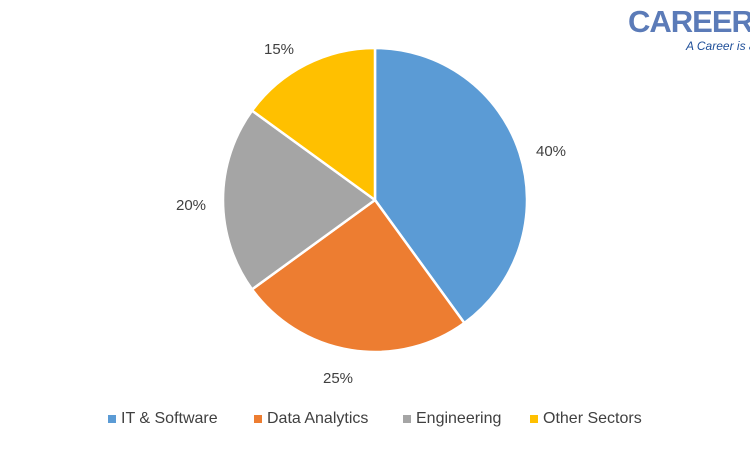 The width and height of the screenshot is (750, 450). I want to click on legend-swatch-engineering, so click(407, 419).